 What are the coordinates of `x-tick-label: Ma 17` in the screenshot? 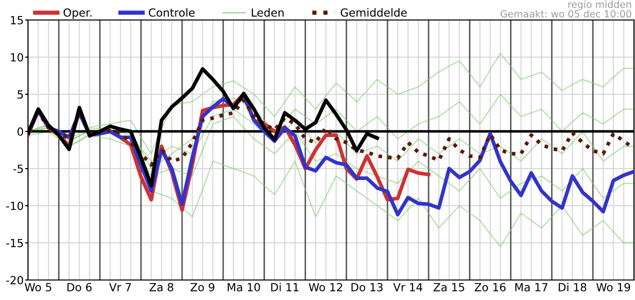 It's located at (531, 287).